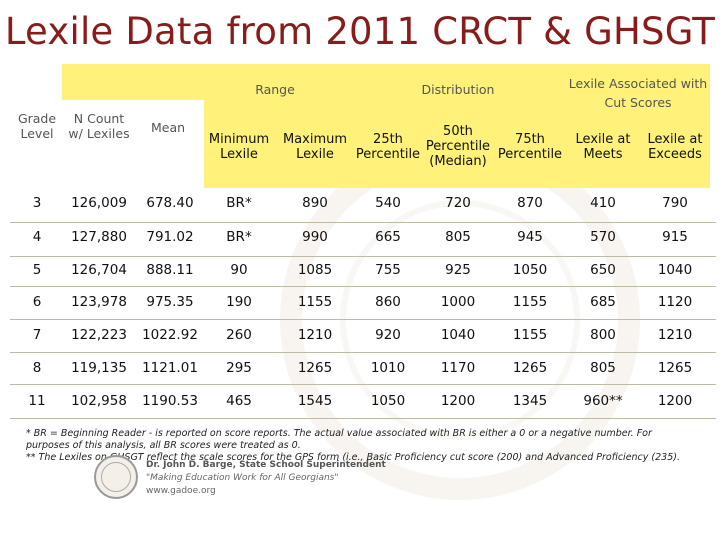 The width and height of the screenshot is (720, 540). I want to click on cell-maximum: 1085, so click(315, 270).